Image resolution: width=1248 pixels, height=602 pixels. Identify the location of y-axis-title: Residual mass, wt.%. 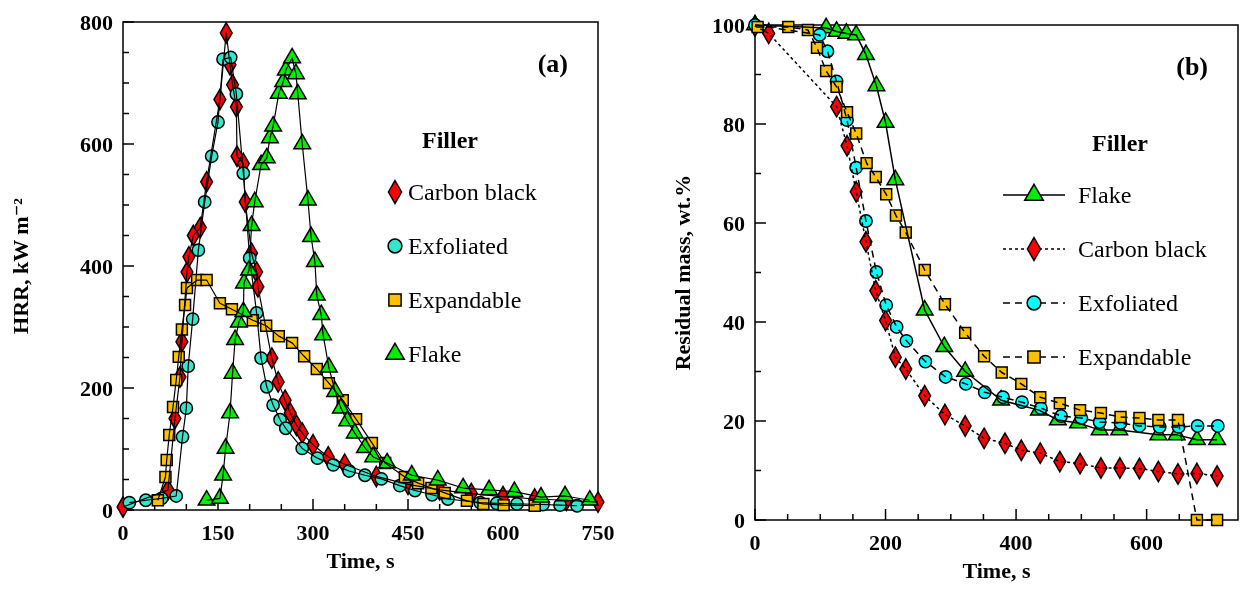
(682, 272).